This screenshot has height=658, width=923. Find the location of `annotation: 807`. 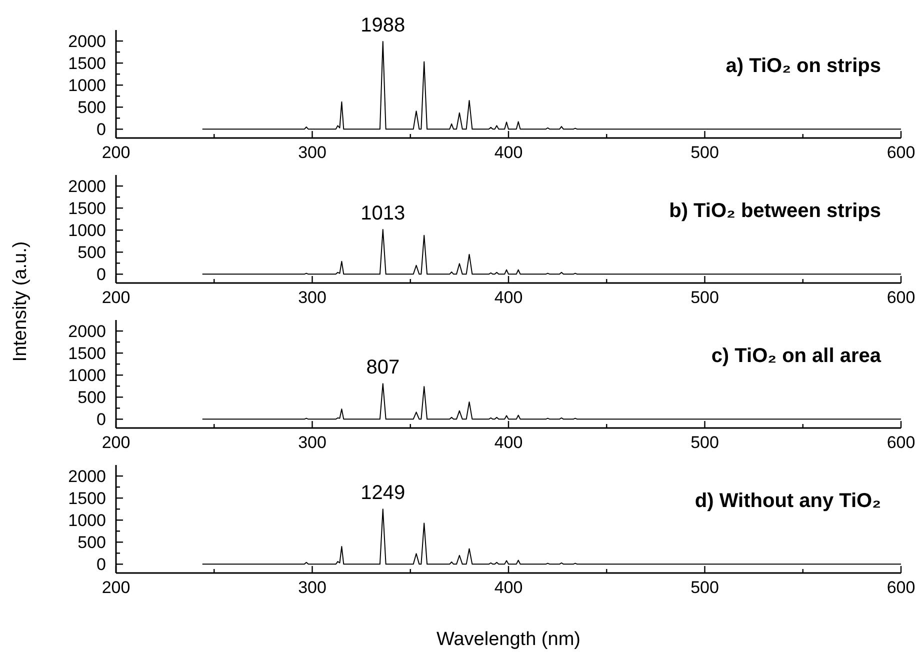

annotation: 807 is located at coordinates (383, 367).